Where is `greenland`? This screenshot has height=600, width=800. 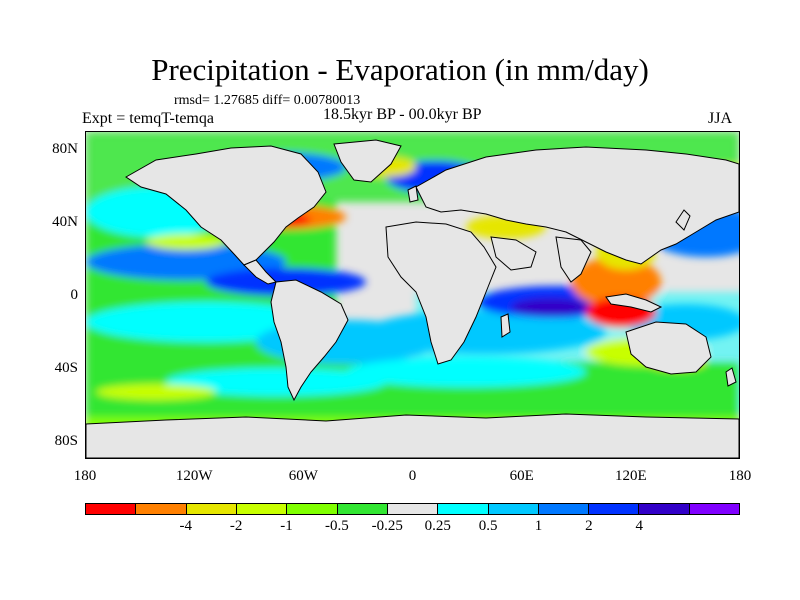 greenland is located at coordinates (367, 161).